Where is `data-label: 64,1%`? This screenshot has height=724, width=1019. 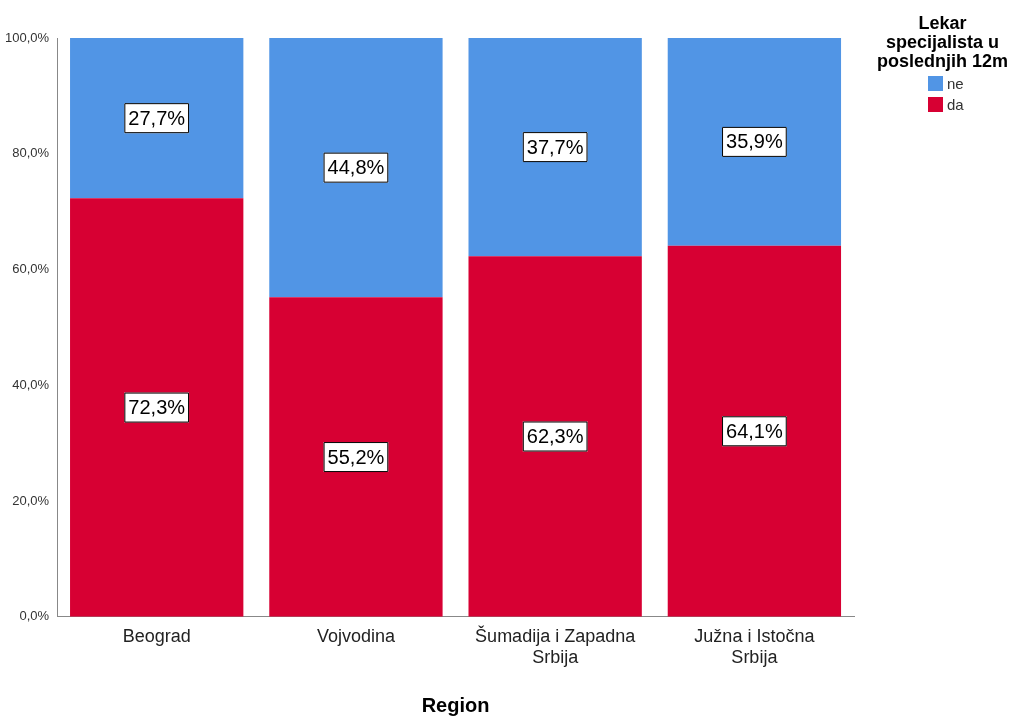 data-label: 64,1% is located at coordinates (754, 430).